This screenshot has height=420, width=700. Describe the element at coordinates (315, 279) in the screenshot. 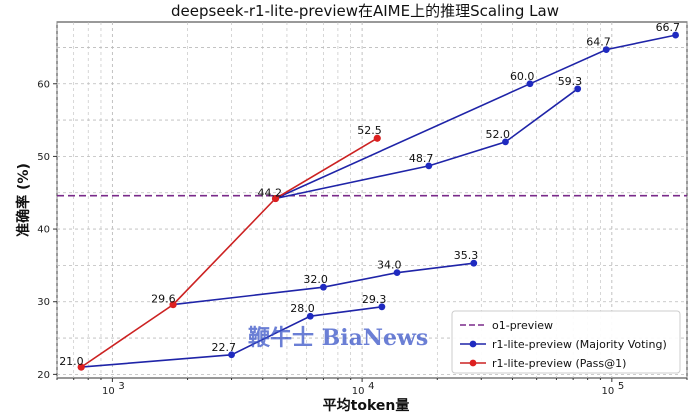

I see `data-label: 32.0` at that location.